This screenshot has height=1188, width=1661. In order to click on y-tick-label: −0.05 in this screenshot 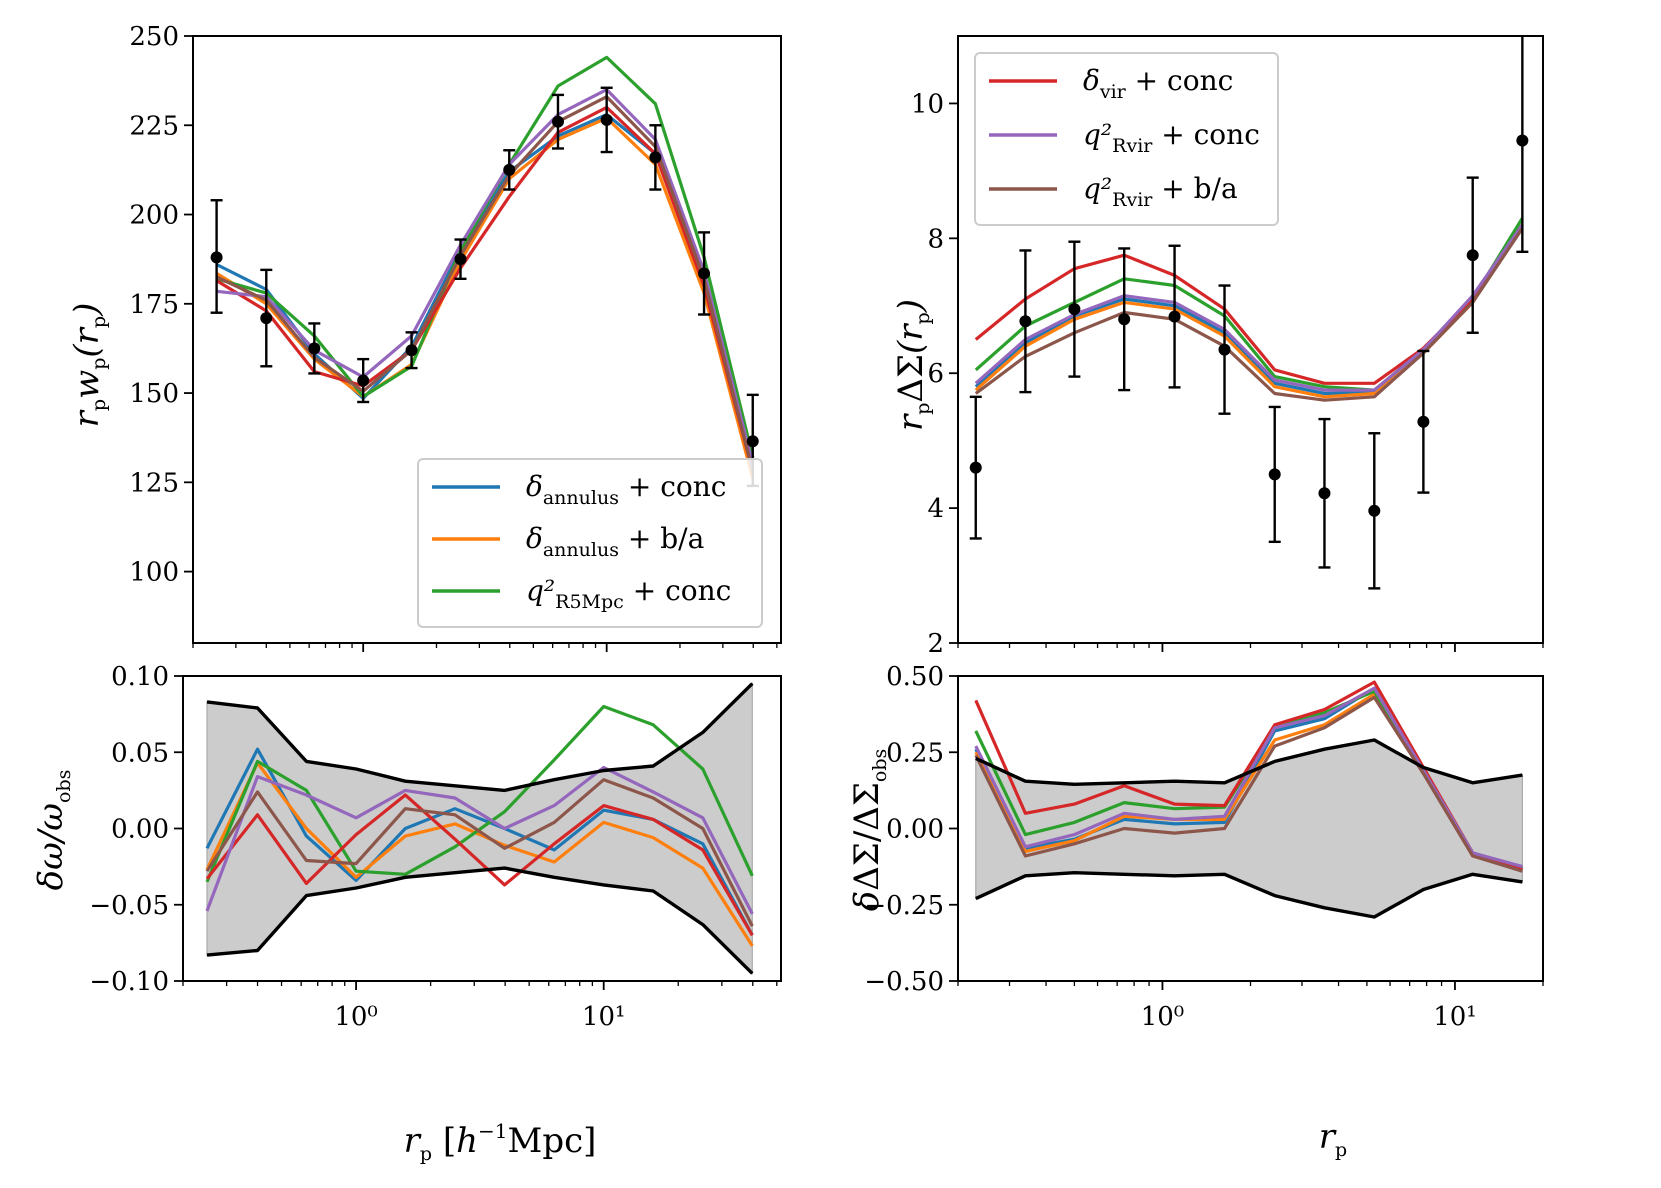, I will do `click(129, 906)`.